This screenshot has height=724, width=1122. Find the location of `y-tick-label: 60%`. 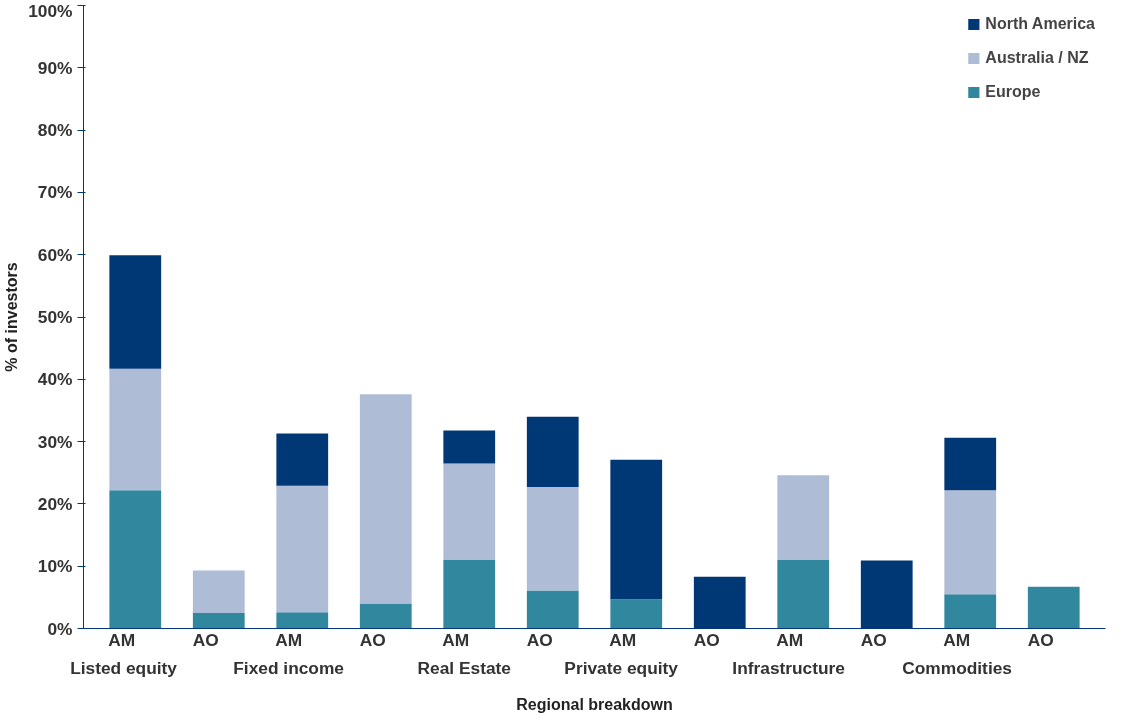

y-tick-label: 60% is located at coordinates (55, 254).